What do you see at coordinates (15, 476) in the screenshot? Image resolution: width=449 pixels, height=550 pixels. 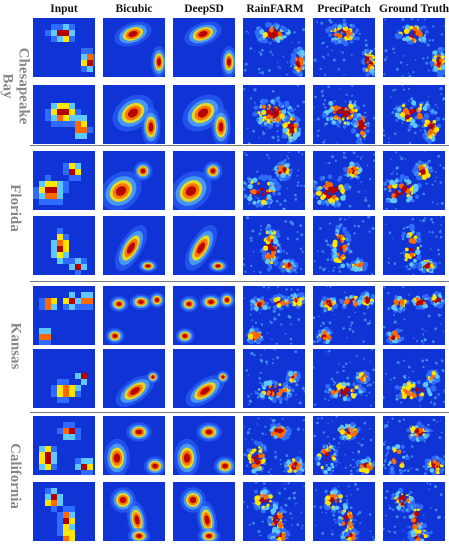 I see `row-label-line: California` at bounding box center [15, 476].